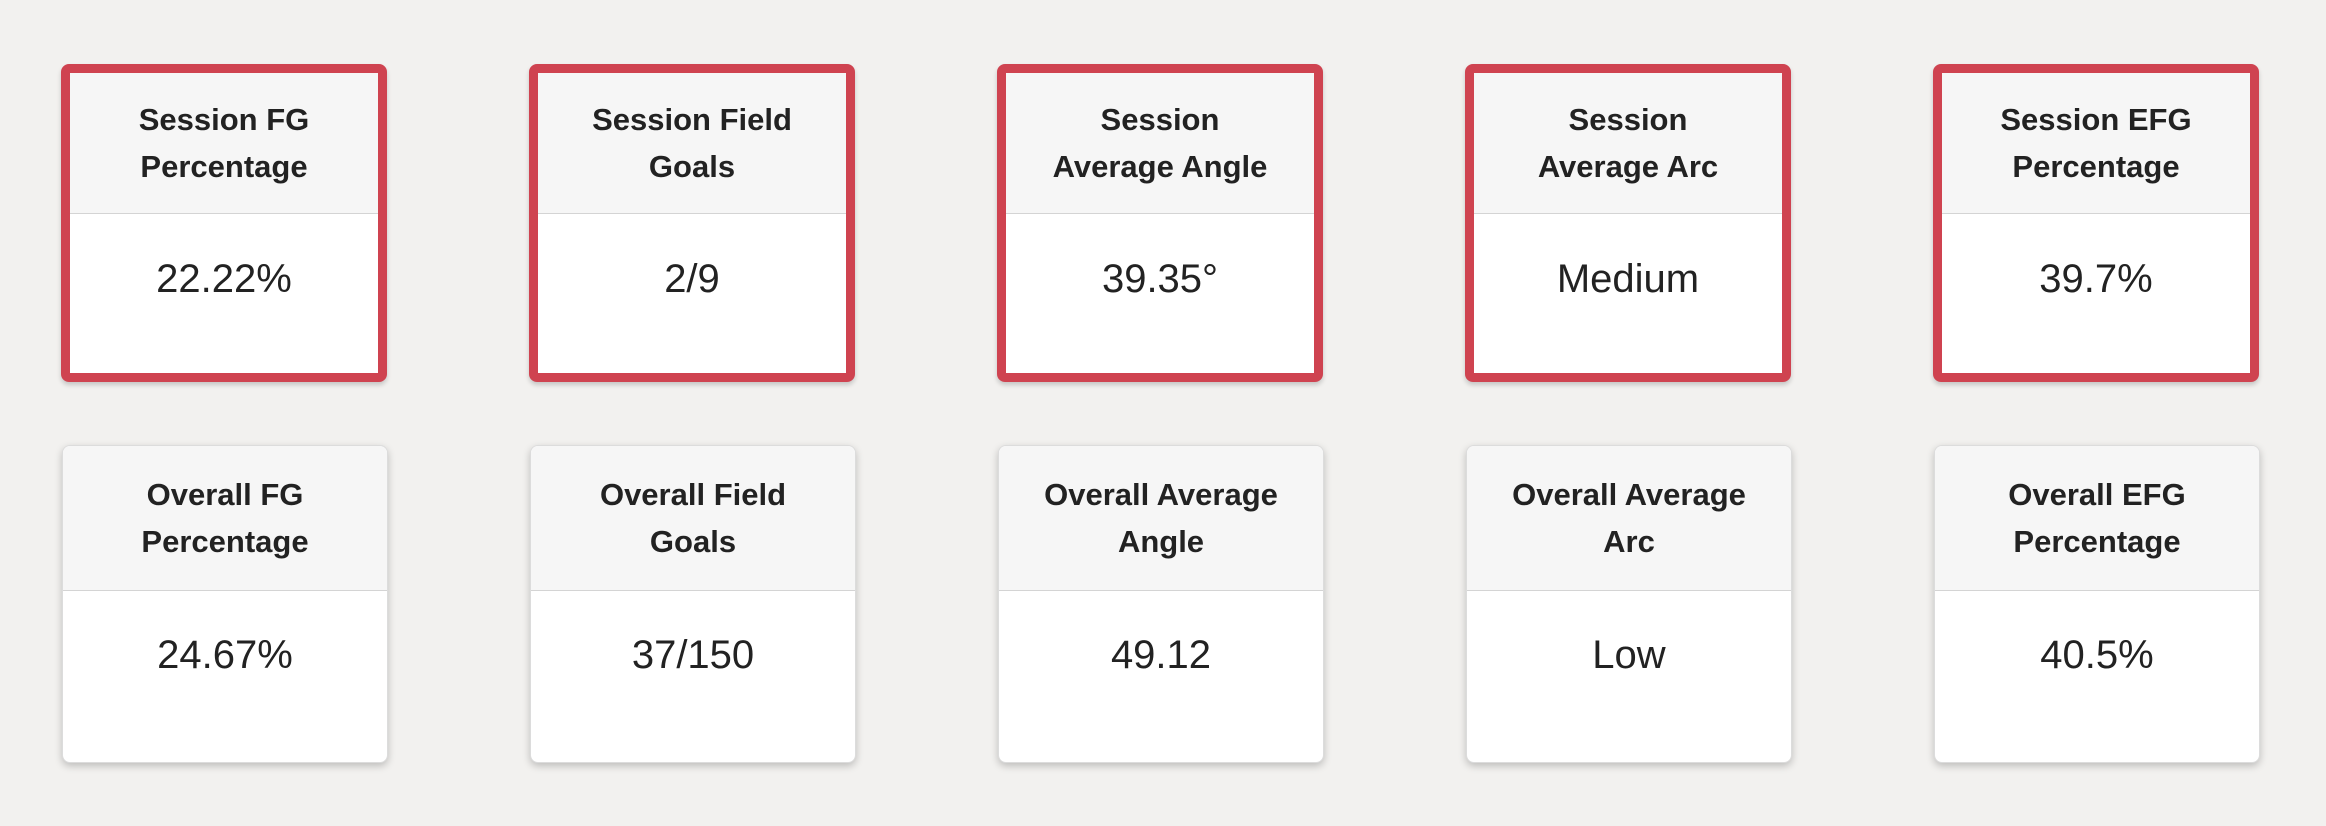  I want to click on card-title: Session EFG Percentage, so click(2096, 143).